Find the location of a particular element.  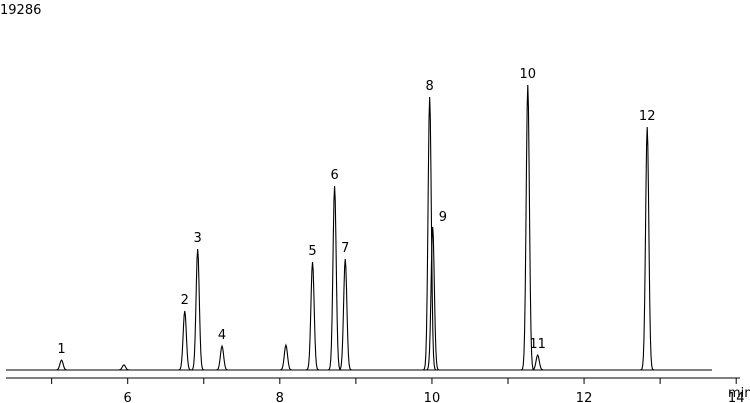

x-tick-label: 10 is located at coordinates (432, 397).